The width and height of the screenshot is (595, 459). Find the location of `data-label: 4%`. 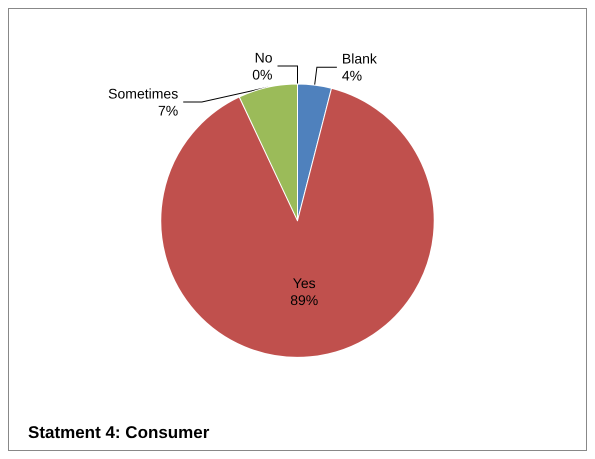

data-label: 4% is located at coordinates (352, 76).